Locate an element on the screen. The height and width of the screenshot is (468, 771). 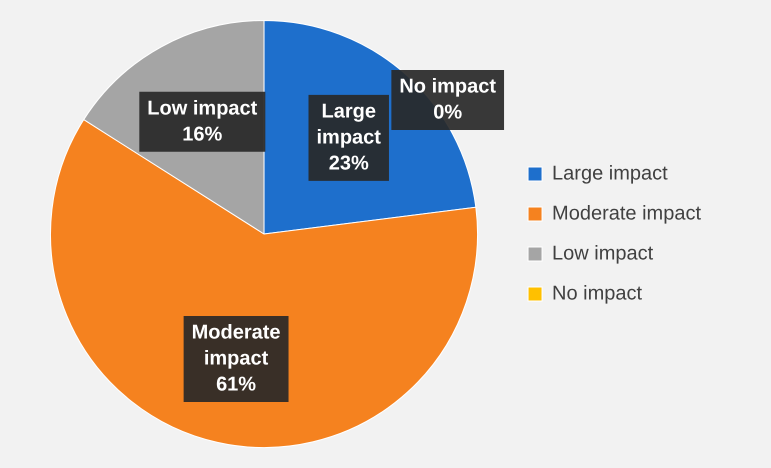
slice-label: Large impact is located at coordinates (349, 124).